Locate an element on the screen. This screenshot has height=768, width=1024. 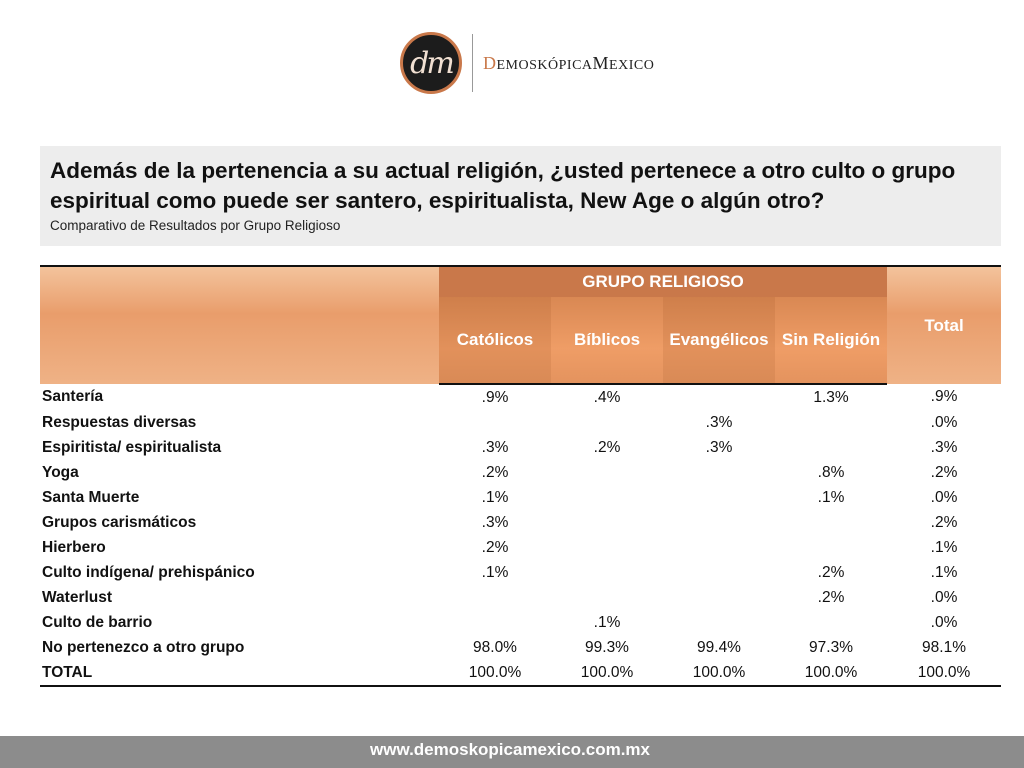
table-row: Santería .9% .4% 1.3% .9% is located at coordinates (520, 397).